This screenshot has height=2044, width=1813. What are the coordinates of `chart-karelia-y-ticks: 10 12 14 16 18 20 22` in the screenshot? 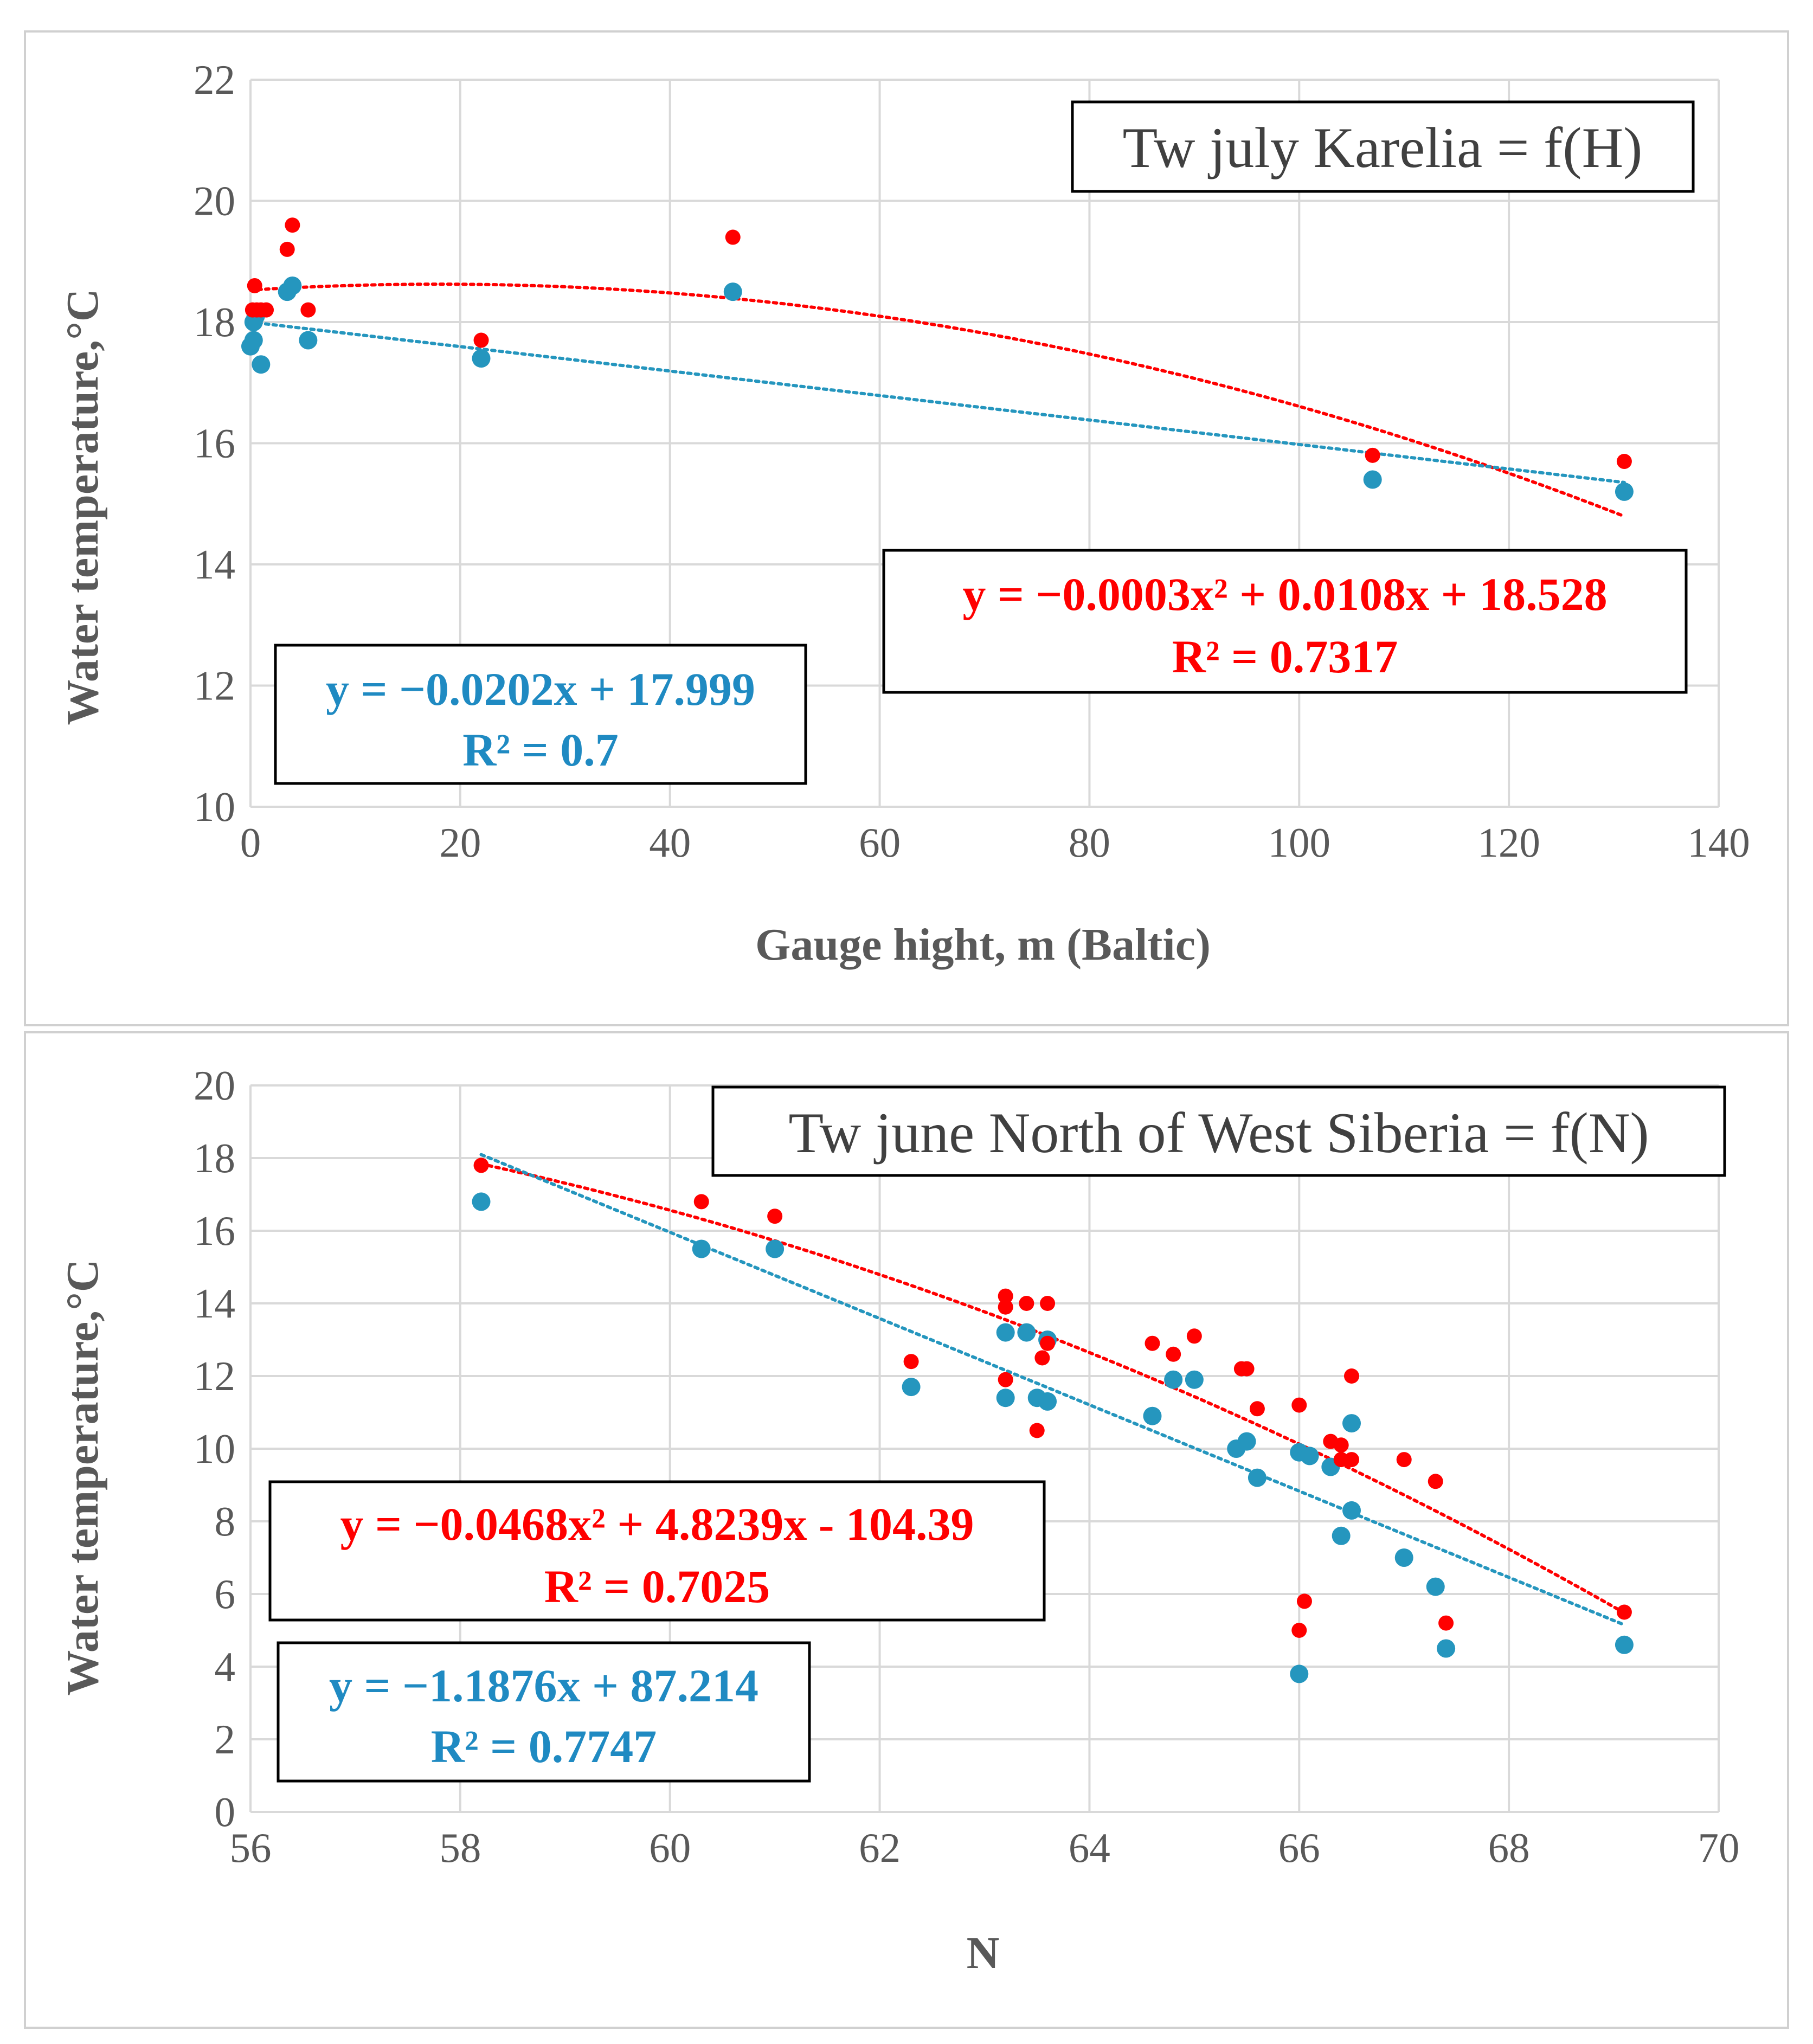 It's located at (214, 443).